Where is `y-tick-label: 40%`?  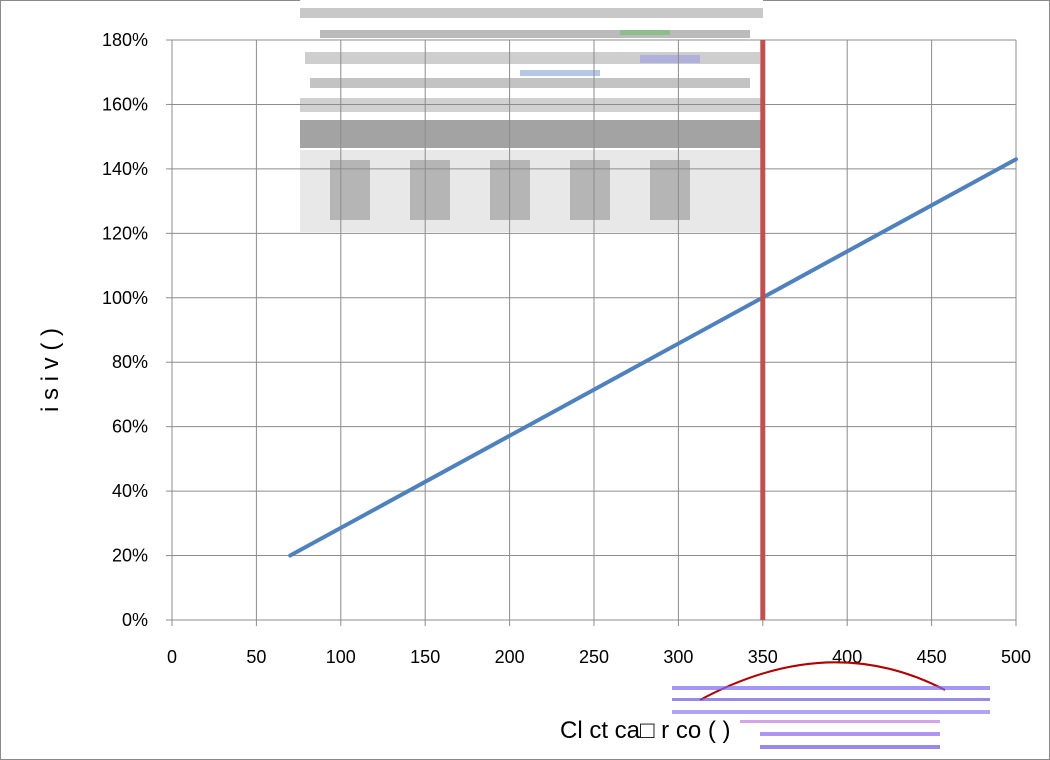
y-tick-label: 40% is located at coordinates (130, 491).